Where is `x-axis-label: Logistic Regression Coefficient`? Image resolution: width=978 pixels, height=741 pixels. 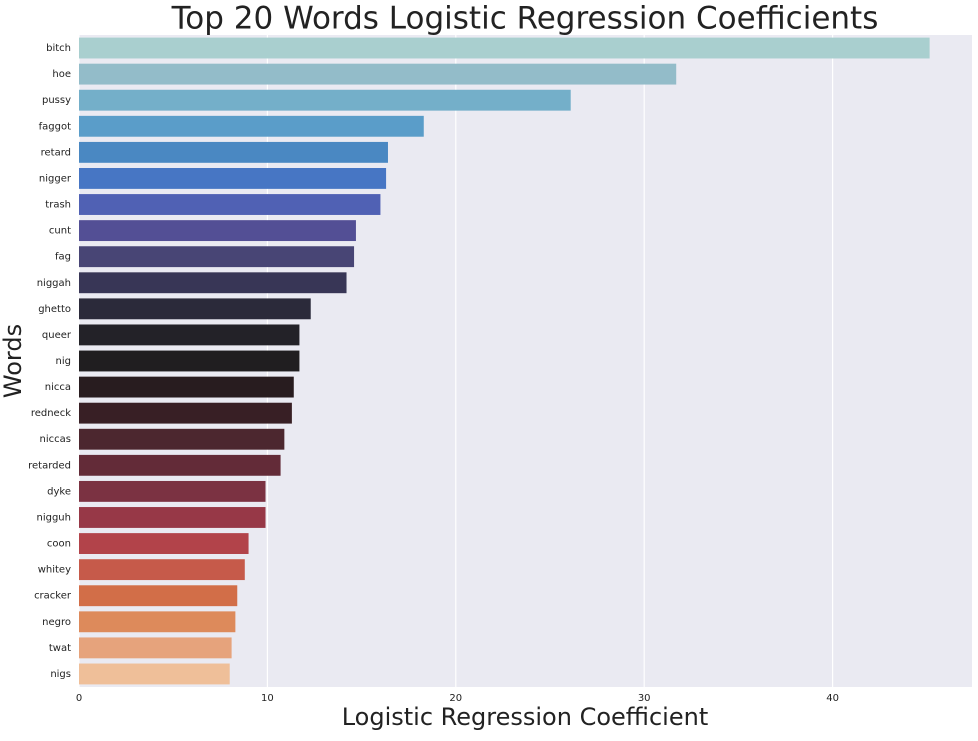 x-axis-label: Logistic Regression Coefficient is located at coordinates (525, 717).